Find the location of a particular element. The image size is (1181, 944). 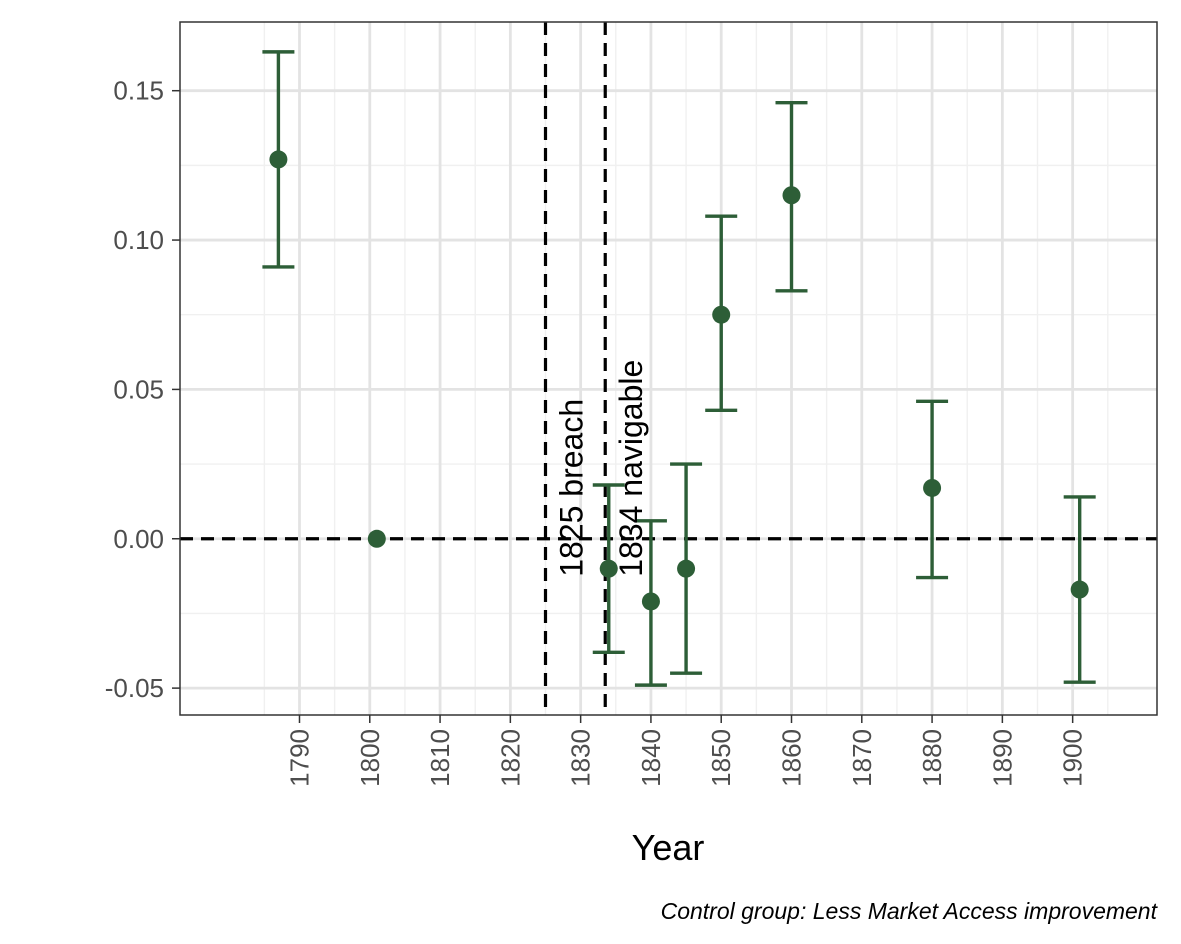

x-tick-label: 1830 is located at coordinates (581, 758).